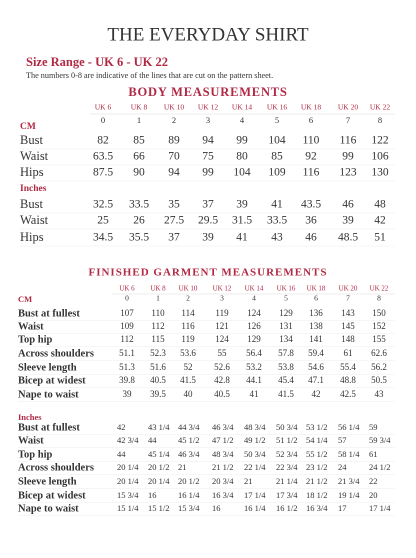  Describe the element at coordinates (277, 221) in the screenshot. I see `cell: 33.5` at that location.